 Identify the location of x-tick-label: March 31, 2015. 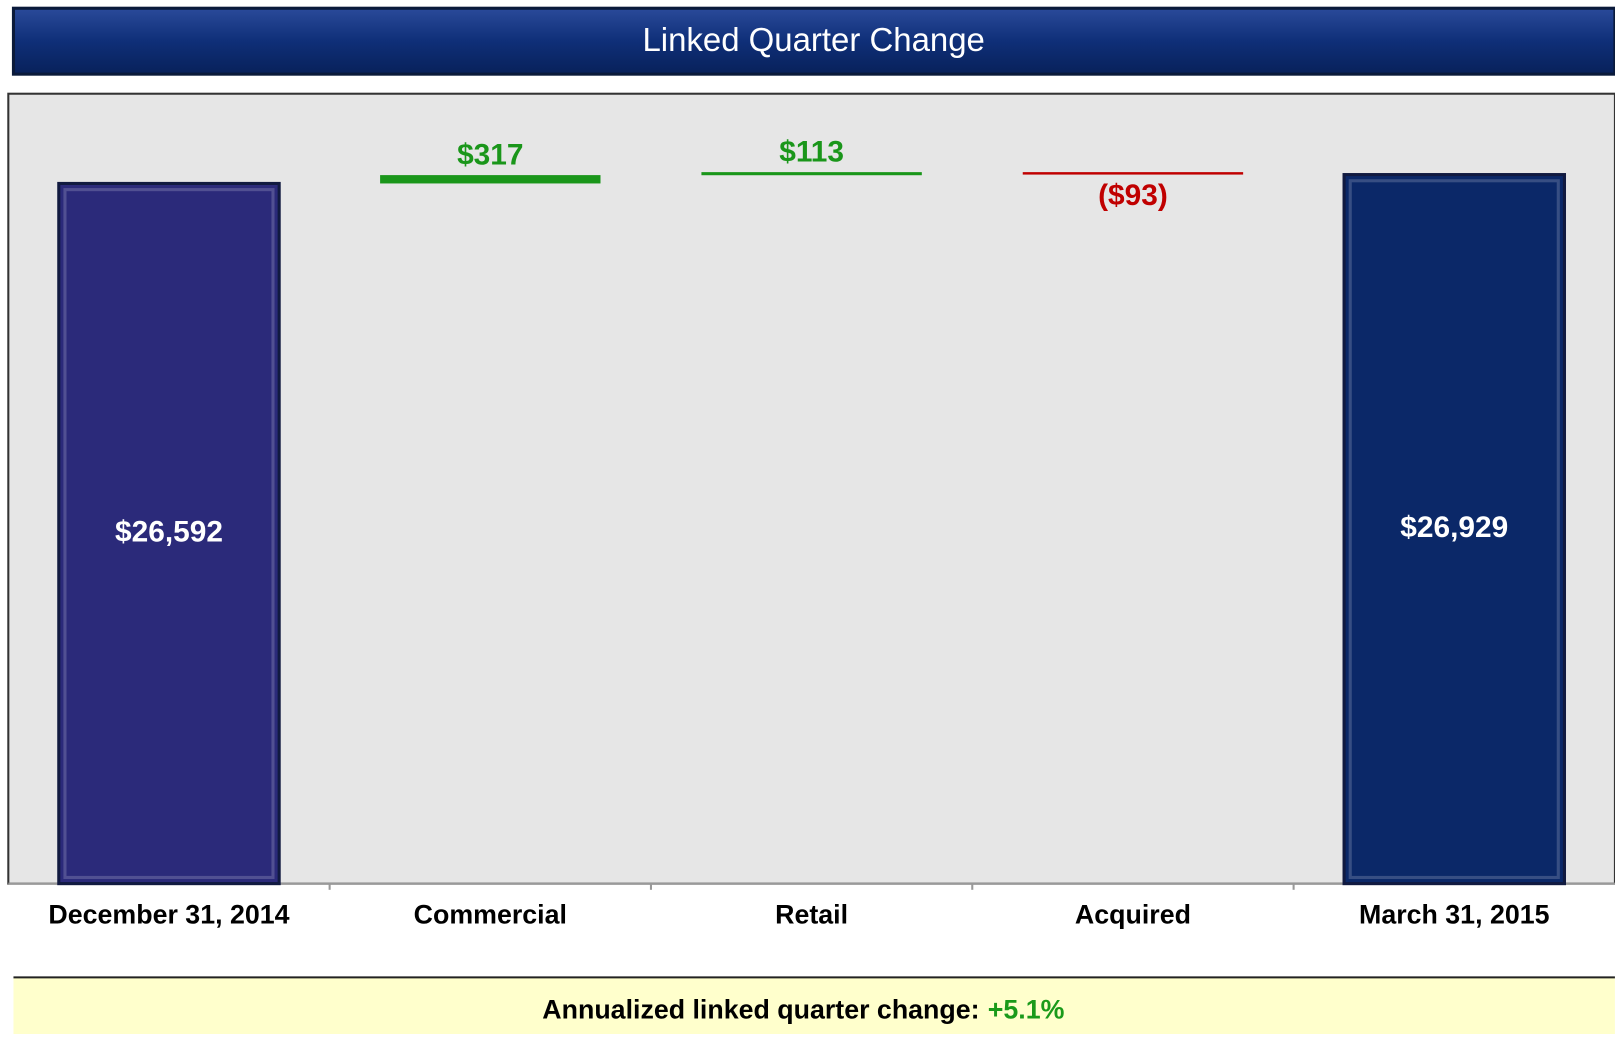
(1454, 915).